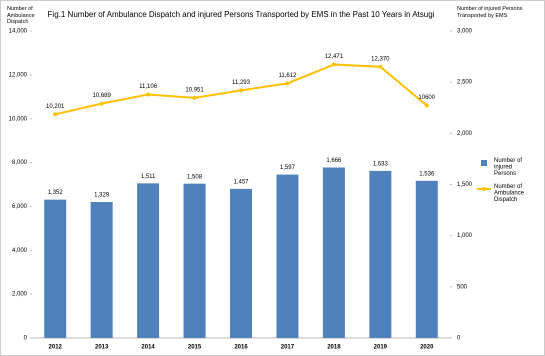  I want to click on bar-value-label: 1,666, so click(334, 161).